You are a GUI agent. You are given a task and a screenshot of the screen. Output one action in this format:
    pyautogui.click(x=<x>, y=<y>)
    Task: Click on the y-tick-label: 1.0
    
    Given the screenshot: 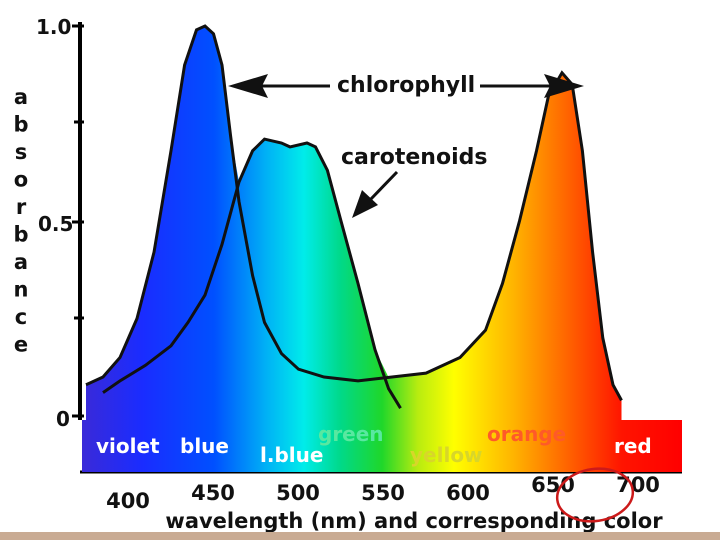 What is the action you would take?
    pyautogui.click(x=53, y=27)
    